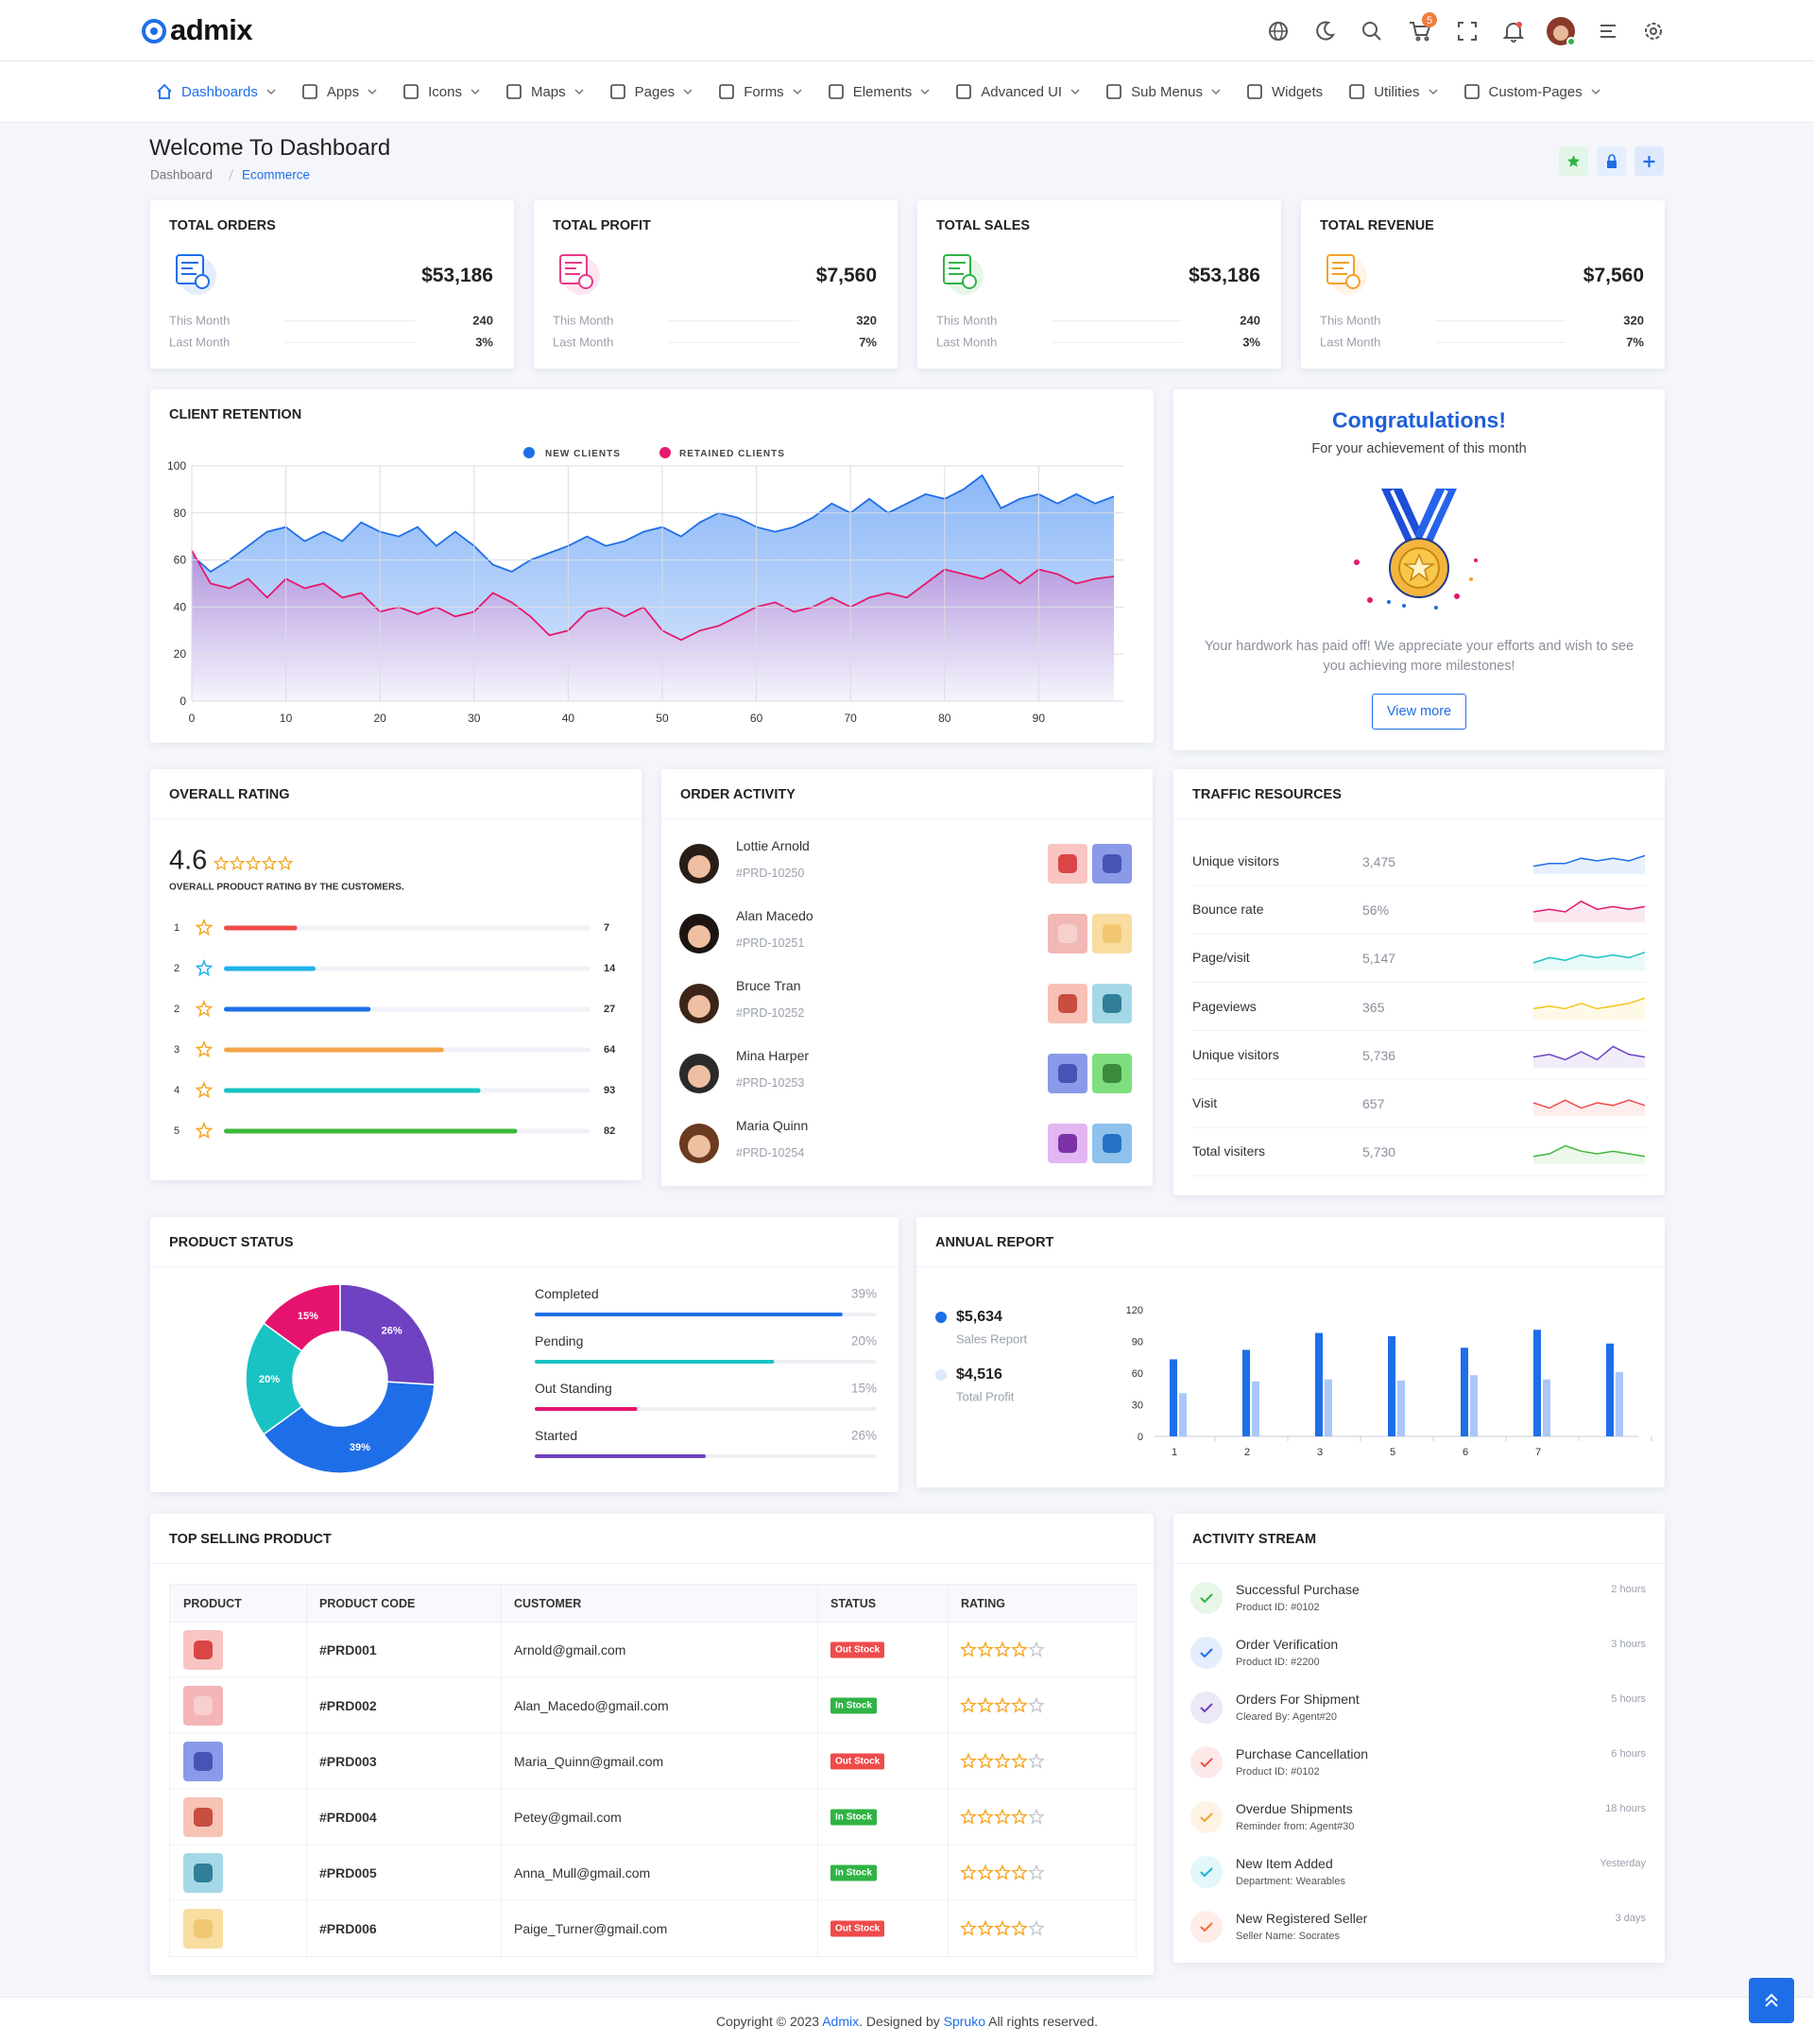  I want to click on scroll-top-icon, so click(1772, 2000).